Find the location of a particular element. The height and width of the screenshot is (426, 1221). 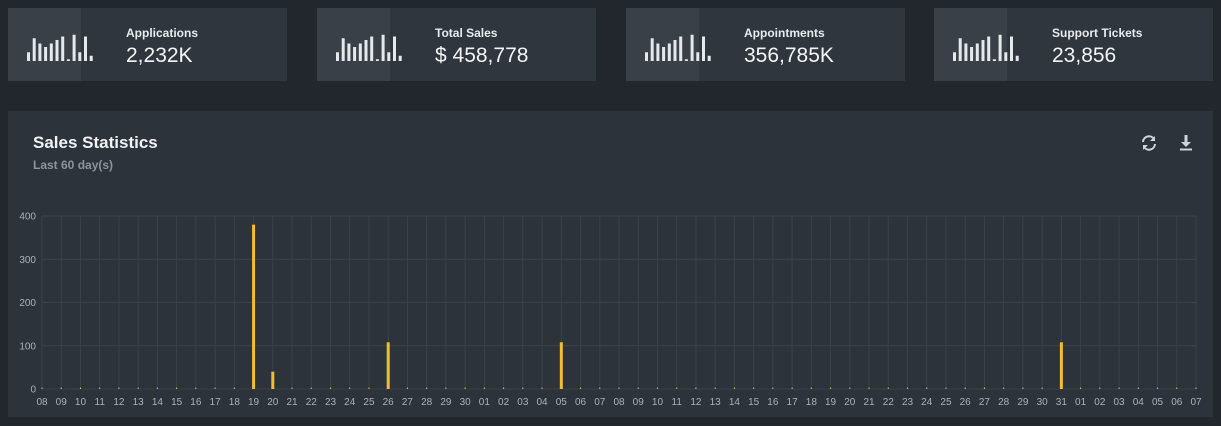

x-tick-label: 07 is located at coordinates (1196, 402).